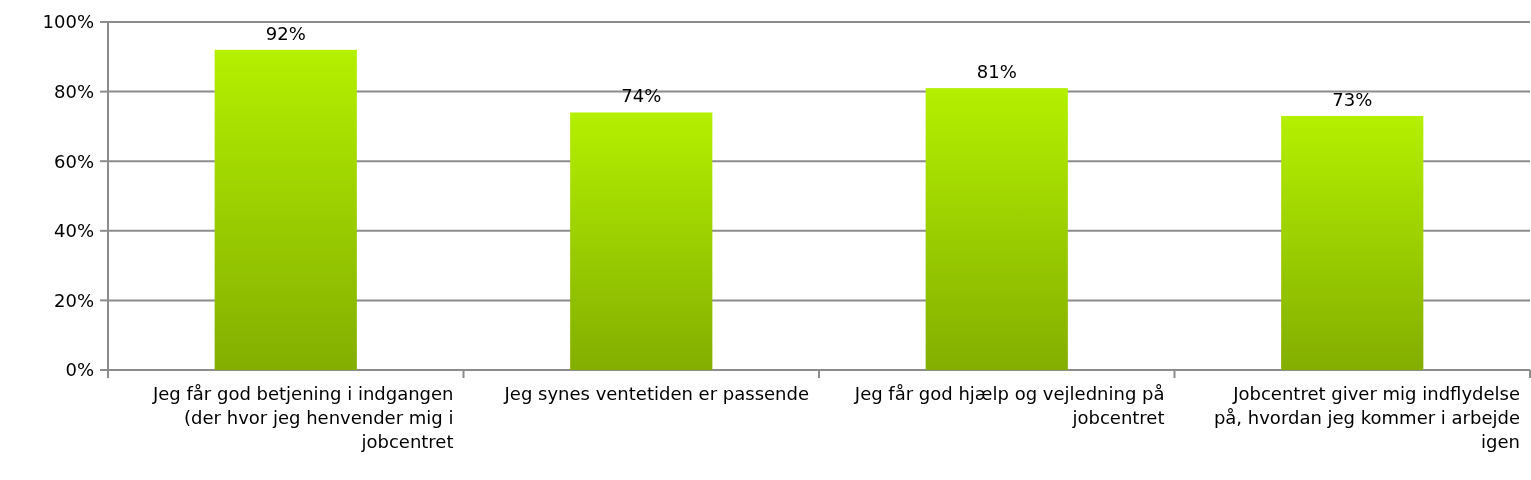 The height and width of the screenshot is (480, 1531). Describe the element at coordinates (1366, 417) in the screenshot. I see `x-tick-label: Jobcentret giver mig indflydelse på, hvordan jeg kommer i arbejde igen` at that location.